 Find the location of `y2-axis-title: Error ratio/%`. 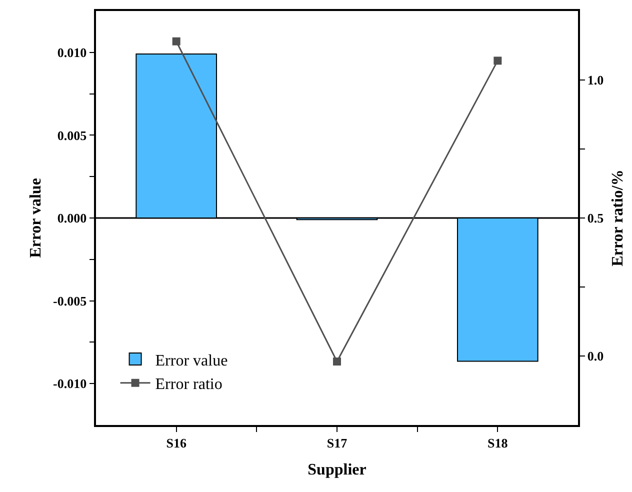

y2-axis-title: Error ratio/% is located at coordinates (617, 218).